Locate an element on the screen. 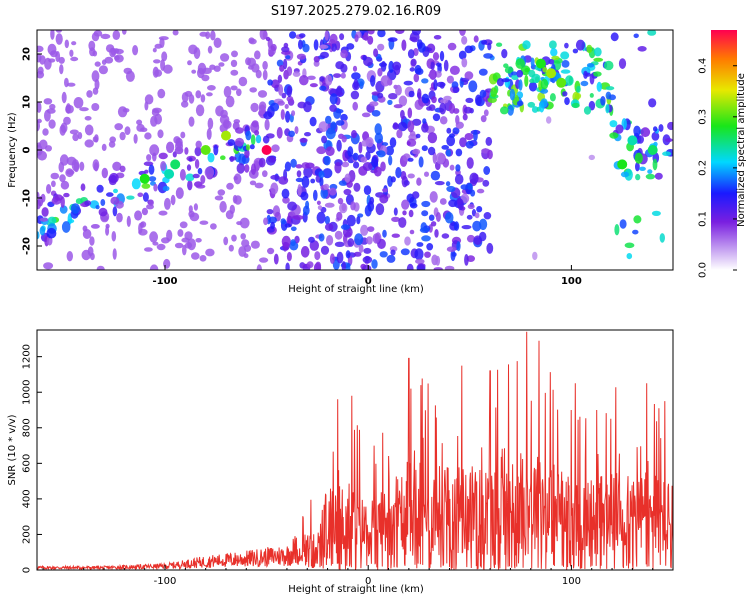 This screenshot has height=600, width=750. snr-y-tick-label: 1200 is located at coordinates (27, 356).